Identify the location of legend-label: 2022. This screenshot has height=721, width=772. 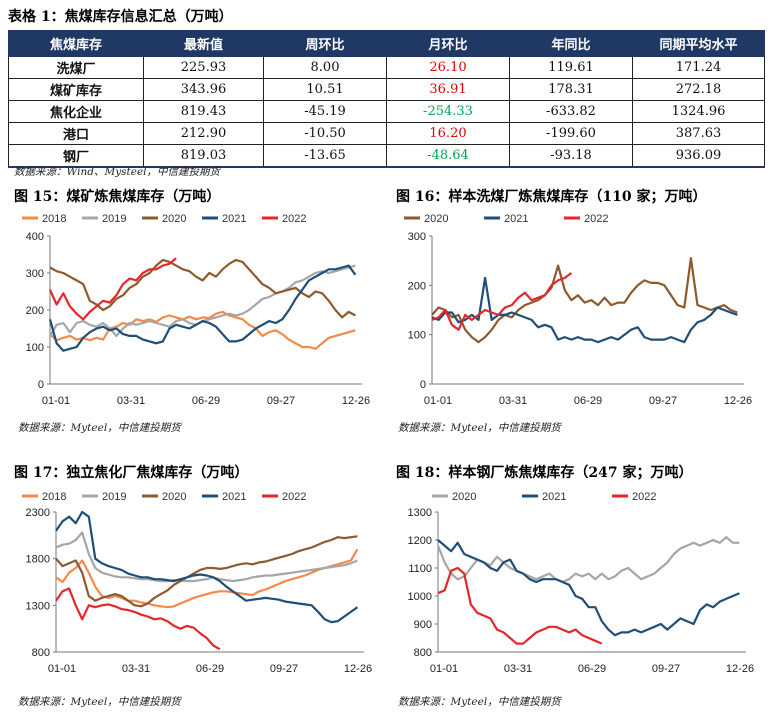
(294, 497).